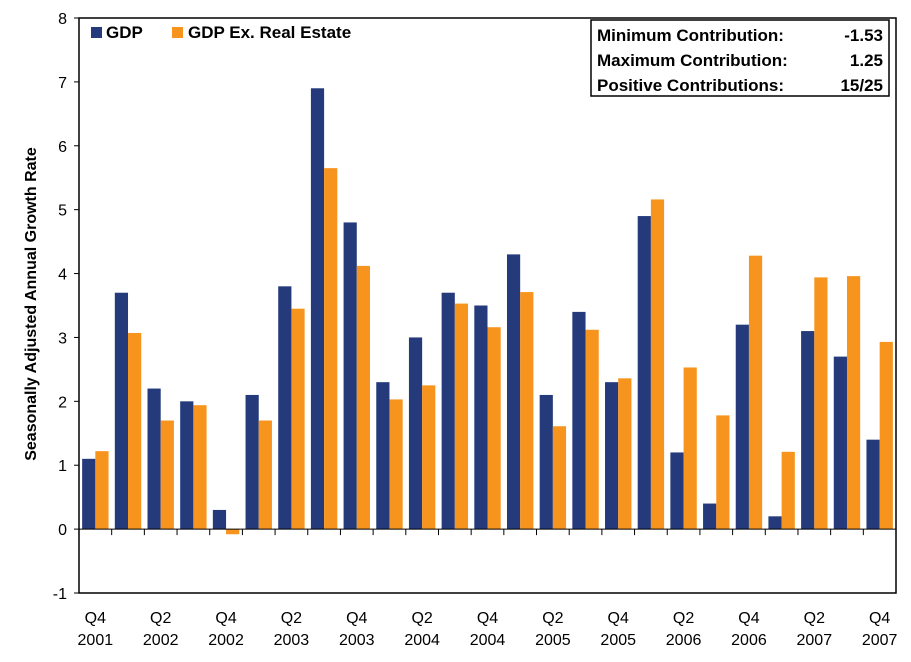 The image size is (911, 662). What do you see at coordinates (62, 19) in the screenshot?
I see `y-tick-label-8: 8` at bounding box center [62, 19].